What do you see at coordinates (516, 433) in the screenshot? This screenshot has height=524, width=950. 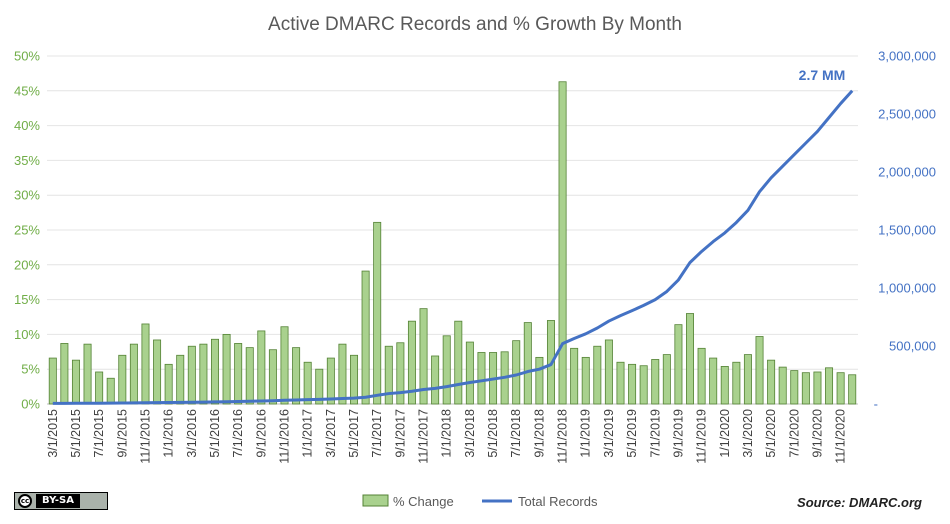 I see `x-tick-label: 7/1/2018` at bounding box center [516, 433].